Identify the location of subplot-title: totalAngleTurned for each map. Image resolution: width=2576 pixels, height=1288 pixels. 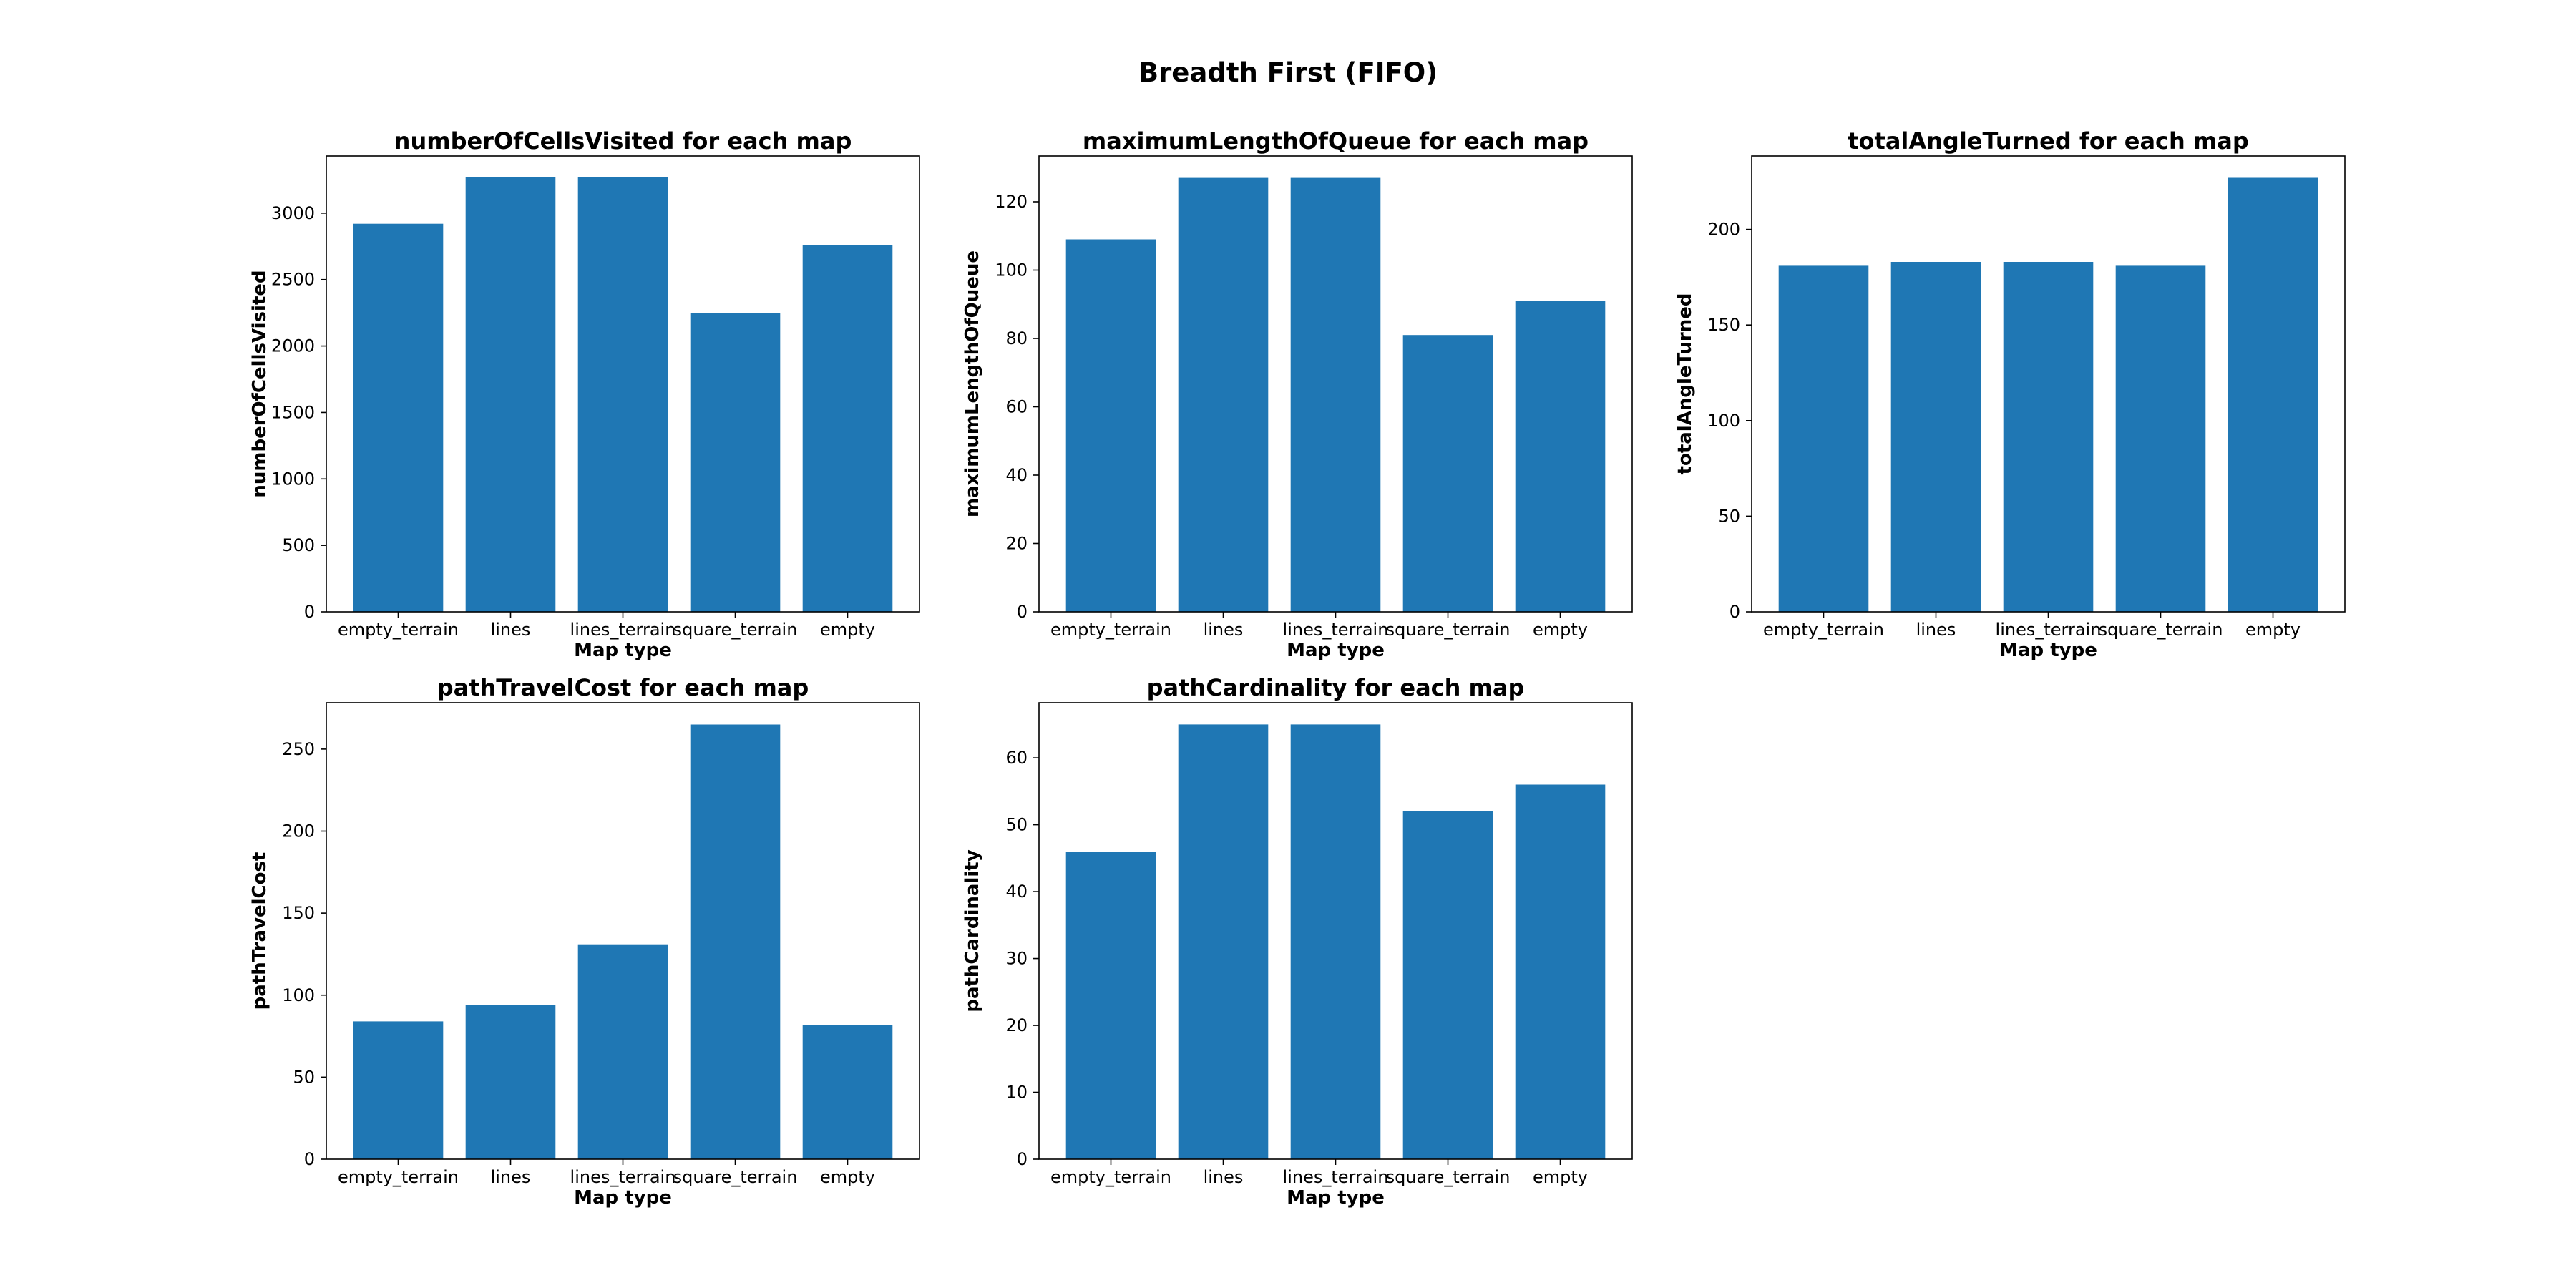
(2048, 141).